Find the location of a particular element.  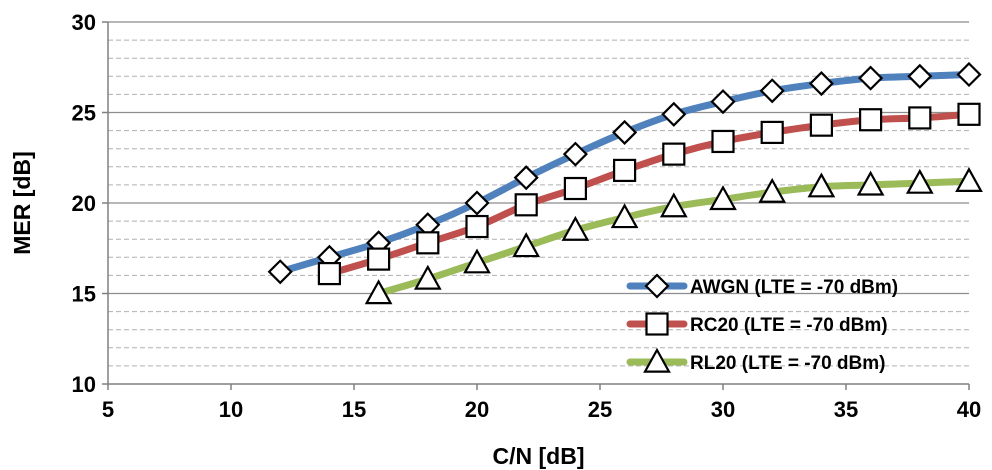

x-tick-label: 5 is located at coordinates (108, 409).